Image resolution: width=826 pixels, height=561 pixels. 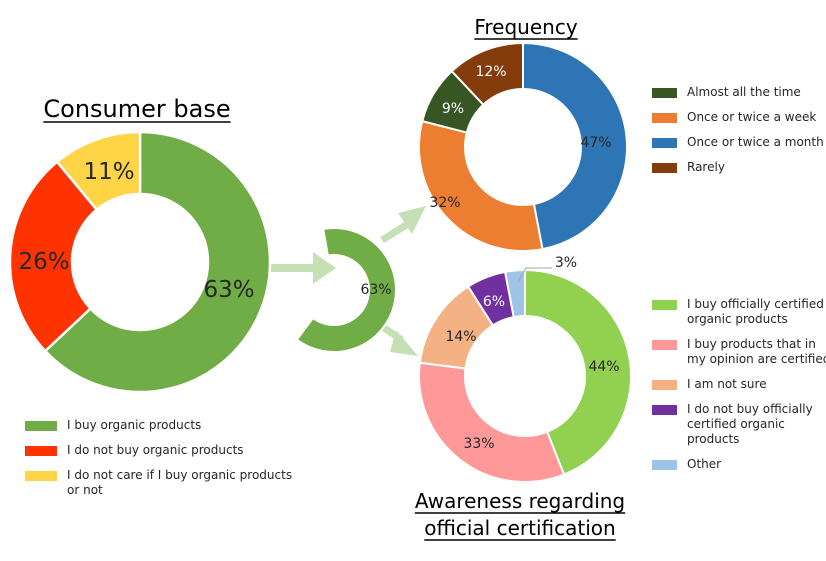 What do you see at coordinates (751, 117) in the screenshot?
I see `legend-frequency-label-2: Once or twice a week` at bounding box center [751, 117].